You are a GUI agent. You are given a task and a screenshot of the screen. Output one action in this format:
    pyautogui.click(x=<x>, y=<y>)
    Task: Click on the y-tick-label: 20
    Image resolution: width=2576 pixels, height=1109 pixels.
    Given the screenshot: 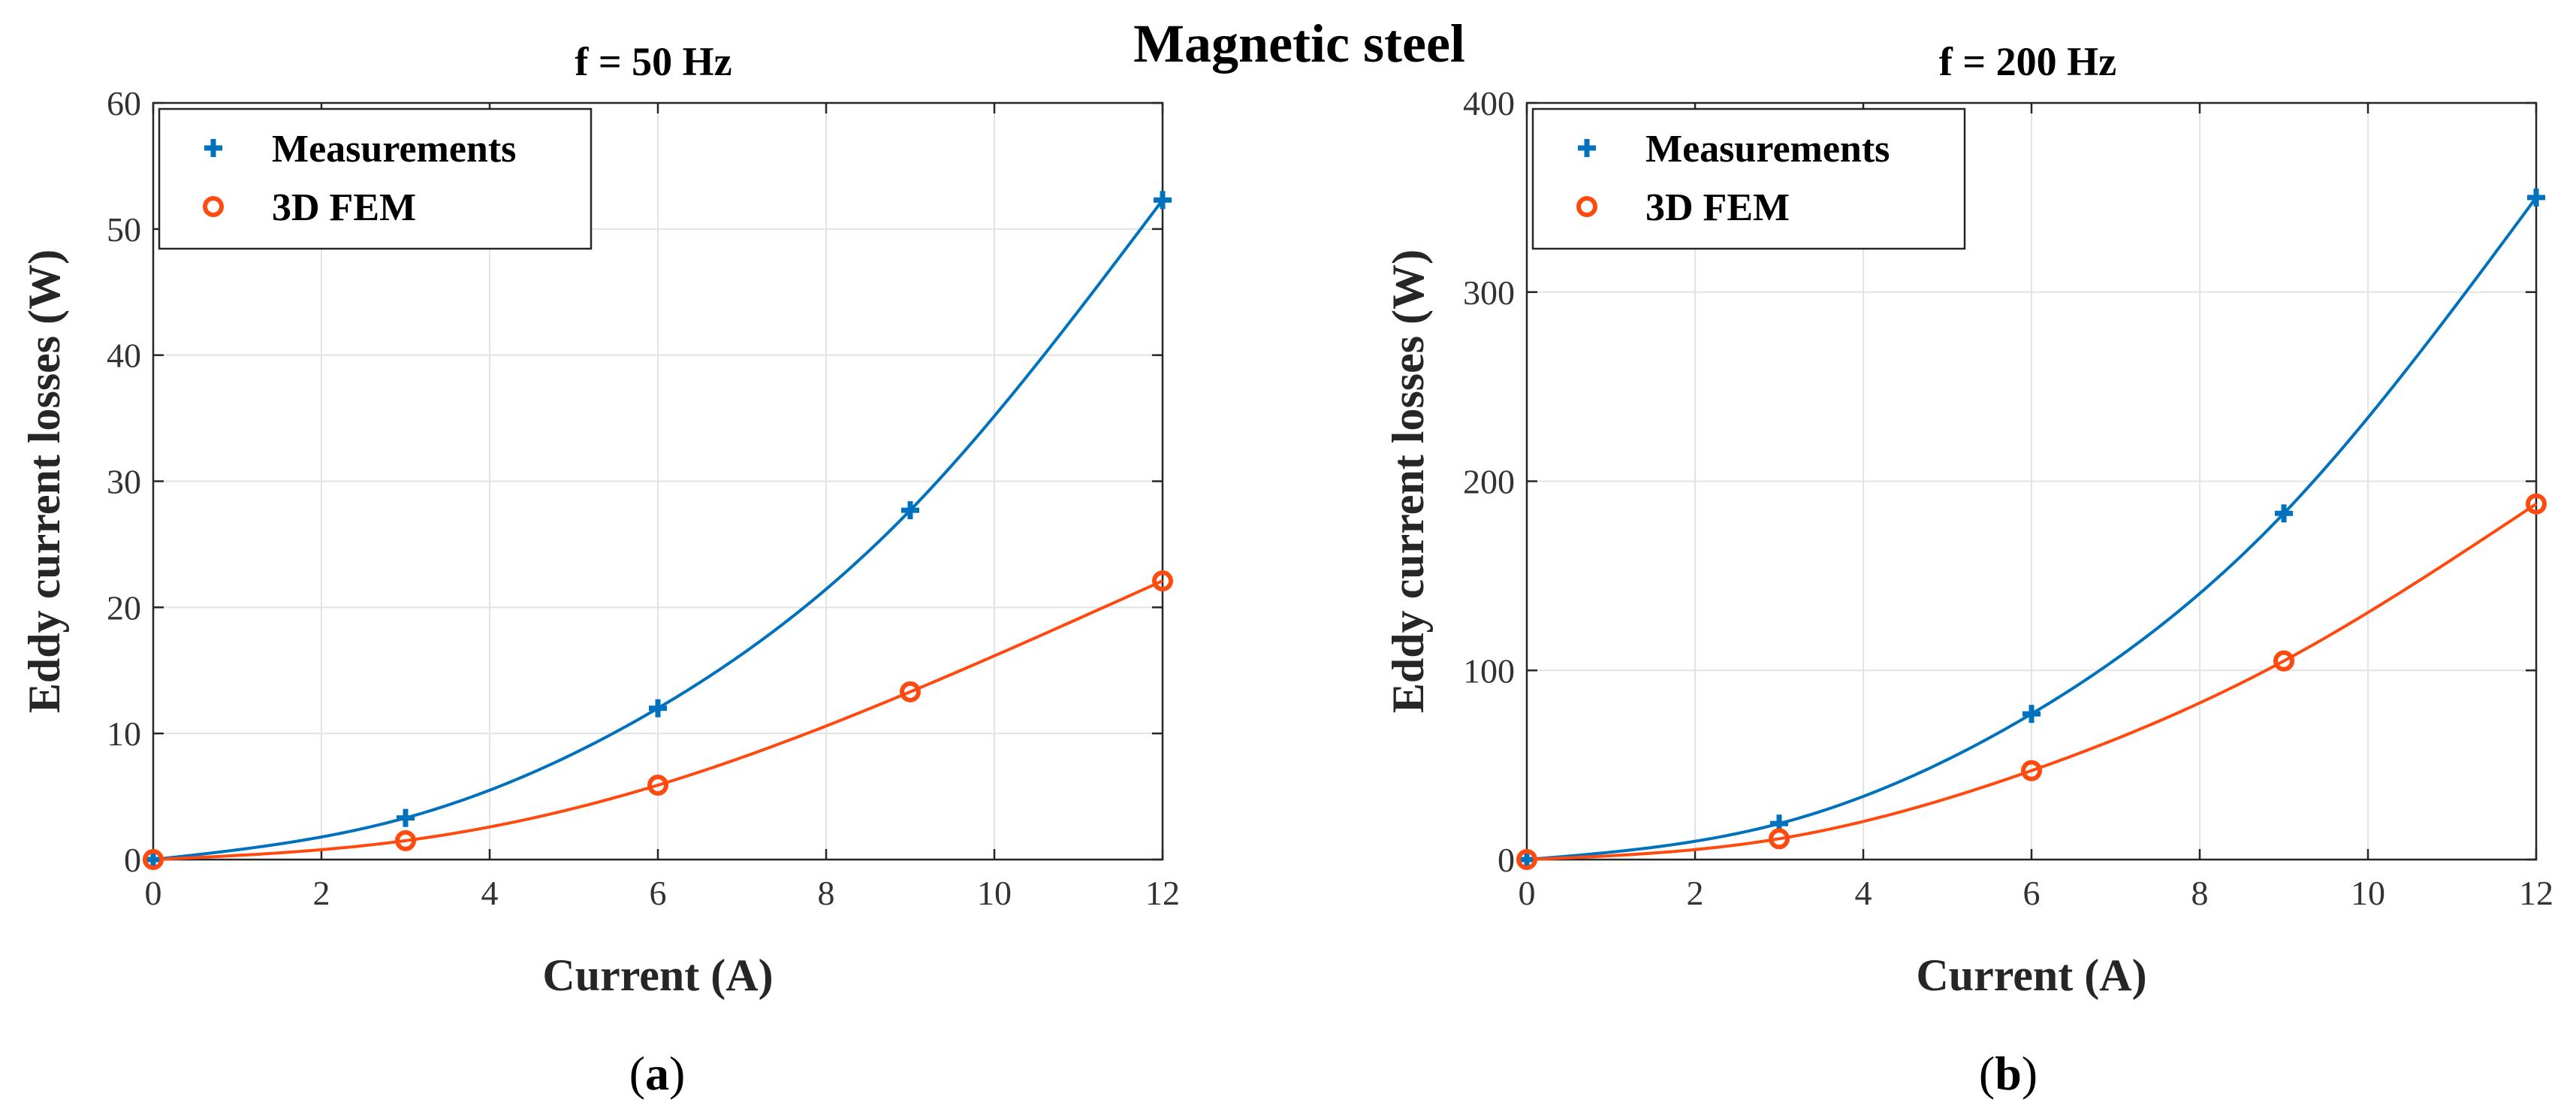 What is the action you would take?
    pyautogui.click(x=124, y=607)
    